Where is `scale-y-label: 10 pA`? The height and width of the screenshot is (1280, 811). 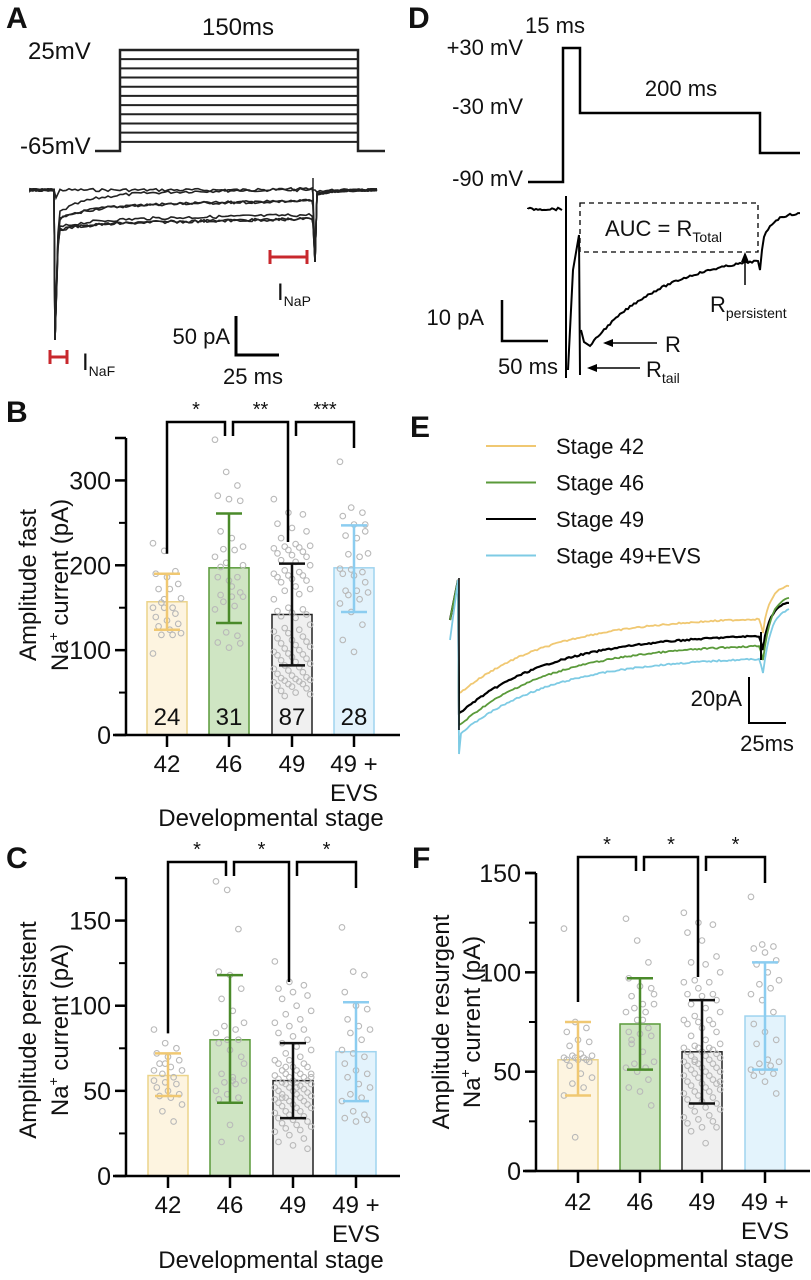
scale-y-label: 10 pA is located at coordinates (456, 317).